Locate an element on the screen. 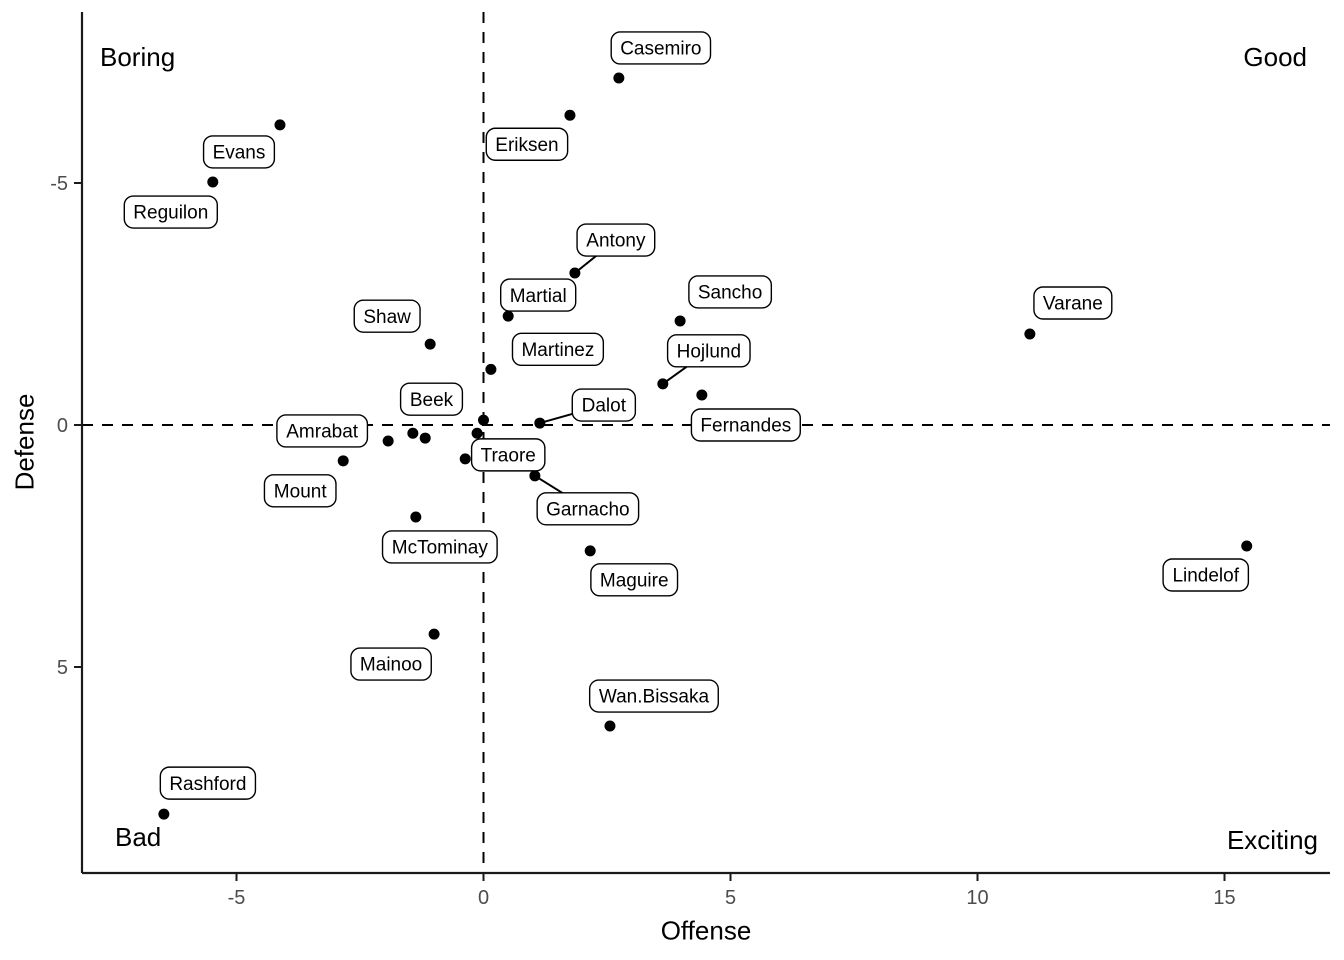 This screenshot has width=1344, height=960. player-label-text: Fernandes is located at coordinates (745, 426).